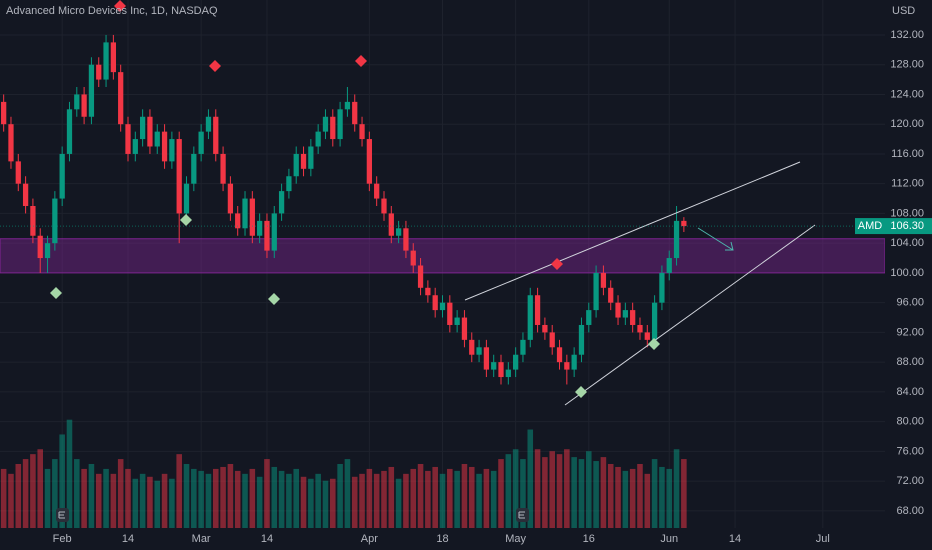  Describe the element at coordinates (910, 362) in the screenshot. I see `y-tick-label: 88.00` at that location.